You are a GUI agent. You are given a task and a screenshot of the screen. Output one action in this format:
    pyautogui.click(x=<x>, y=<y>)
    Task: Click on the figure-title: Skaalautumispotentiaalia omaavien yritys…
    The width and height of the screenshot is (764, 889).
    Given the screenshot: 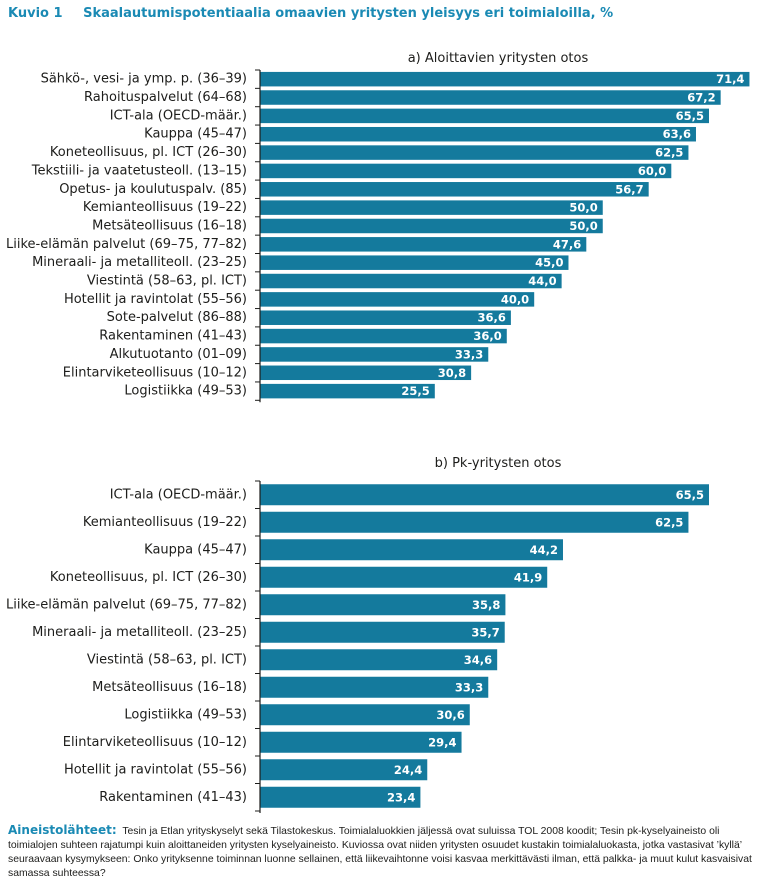 What is the action you would take?
    pyautogui.click(x=348, y=13)
    